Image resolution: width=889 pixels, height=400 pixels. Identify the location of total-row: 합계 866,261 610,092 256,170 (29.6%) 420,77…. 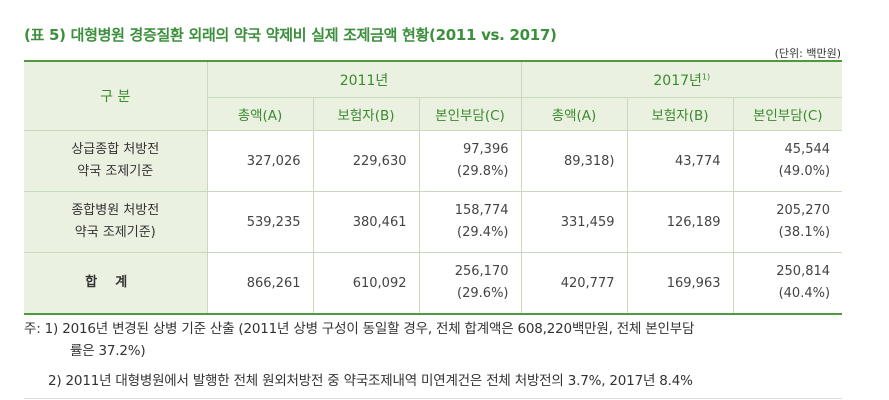
(433, 283).